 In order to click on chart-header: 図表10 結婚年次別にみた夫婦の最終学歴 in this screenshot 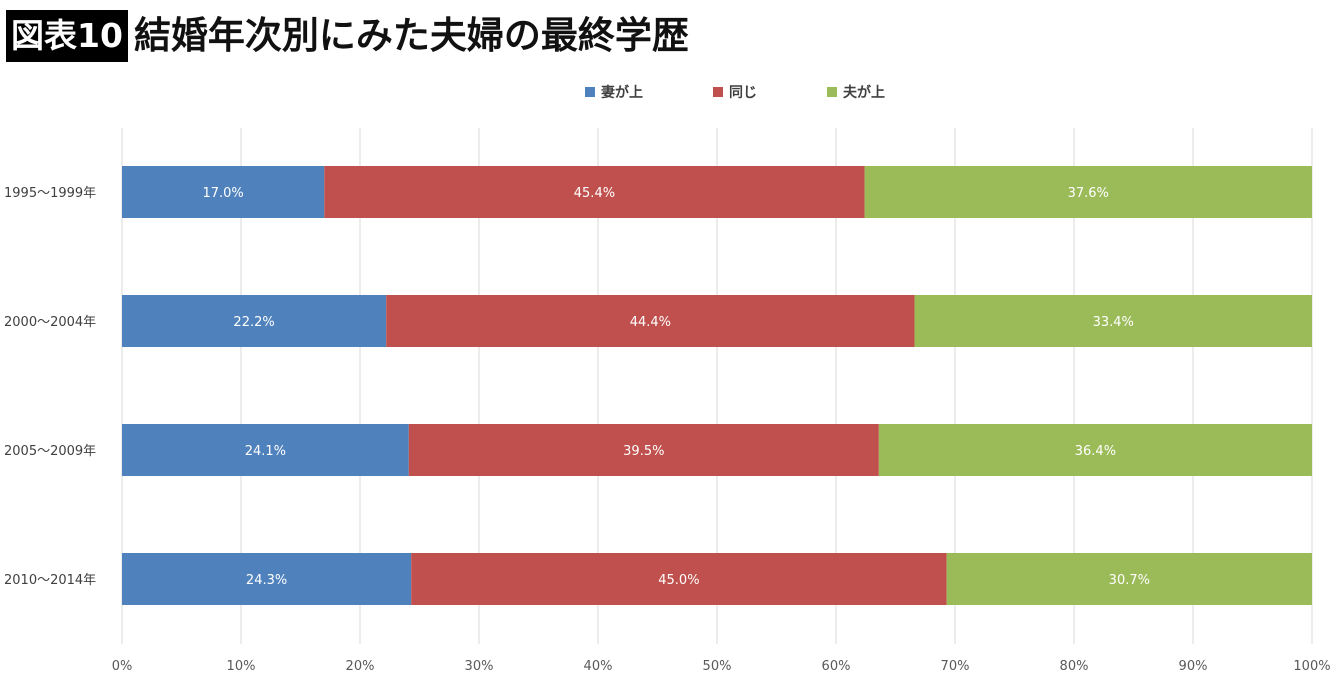, I will do `click(347, 36)`.